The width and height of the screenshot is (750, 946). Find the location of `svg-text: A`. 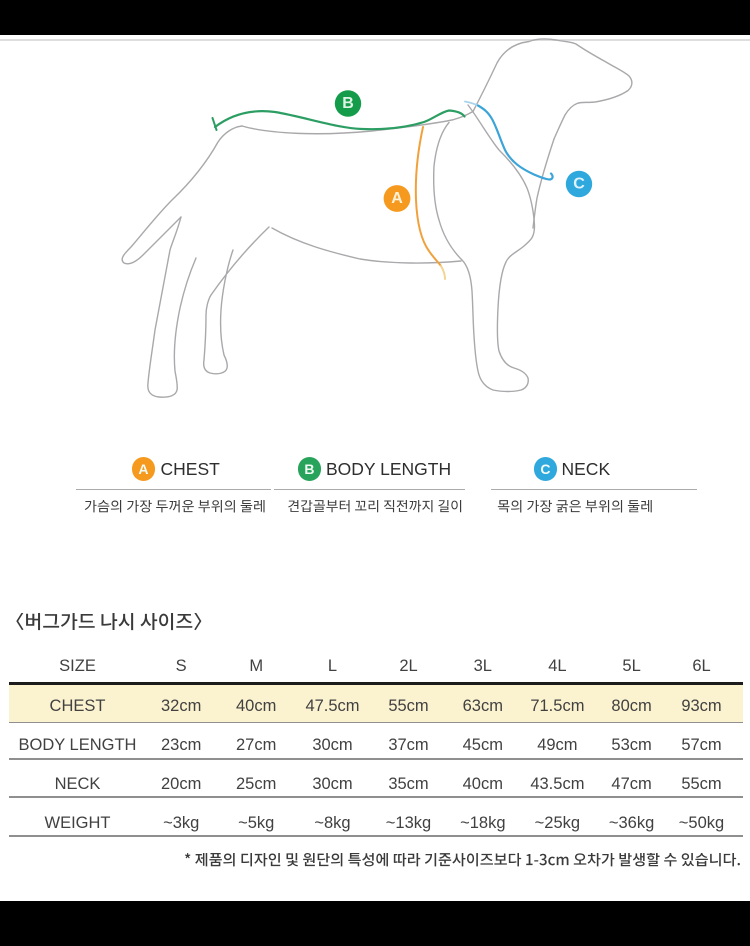

svg-text: A is located at coordinates (397, 198).